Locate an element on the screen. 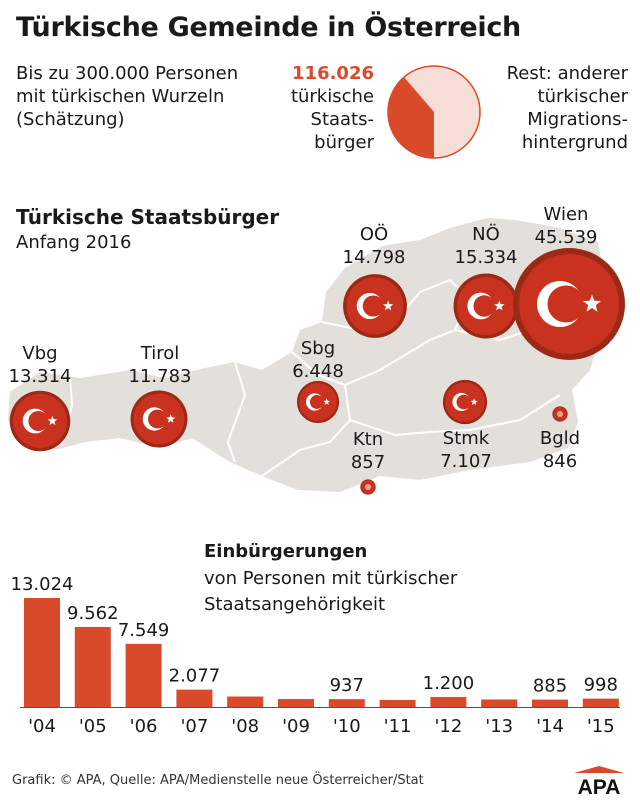  intro-line: Staats- is located at coordinates (342, 119).